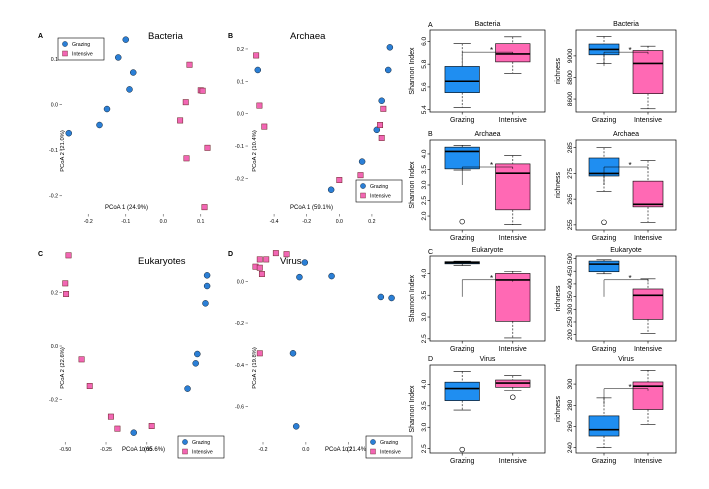 This screenshot has width=709, height=489. What do you see at coordinates (424, 63) in the screenshot?
I see `y-tick-label: 5.8` at bounding box center [424, 63].